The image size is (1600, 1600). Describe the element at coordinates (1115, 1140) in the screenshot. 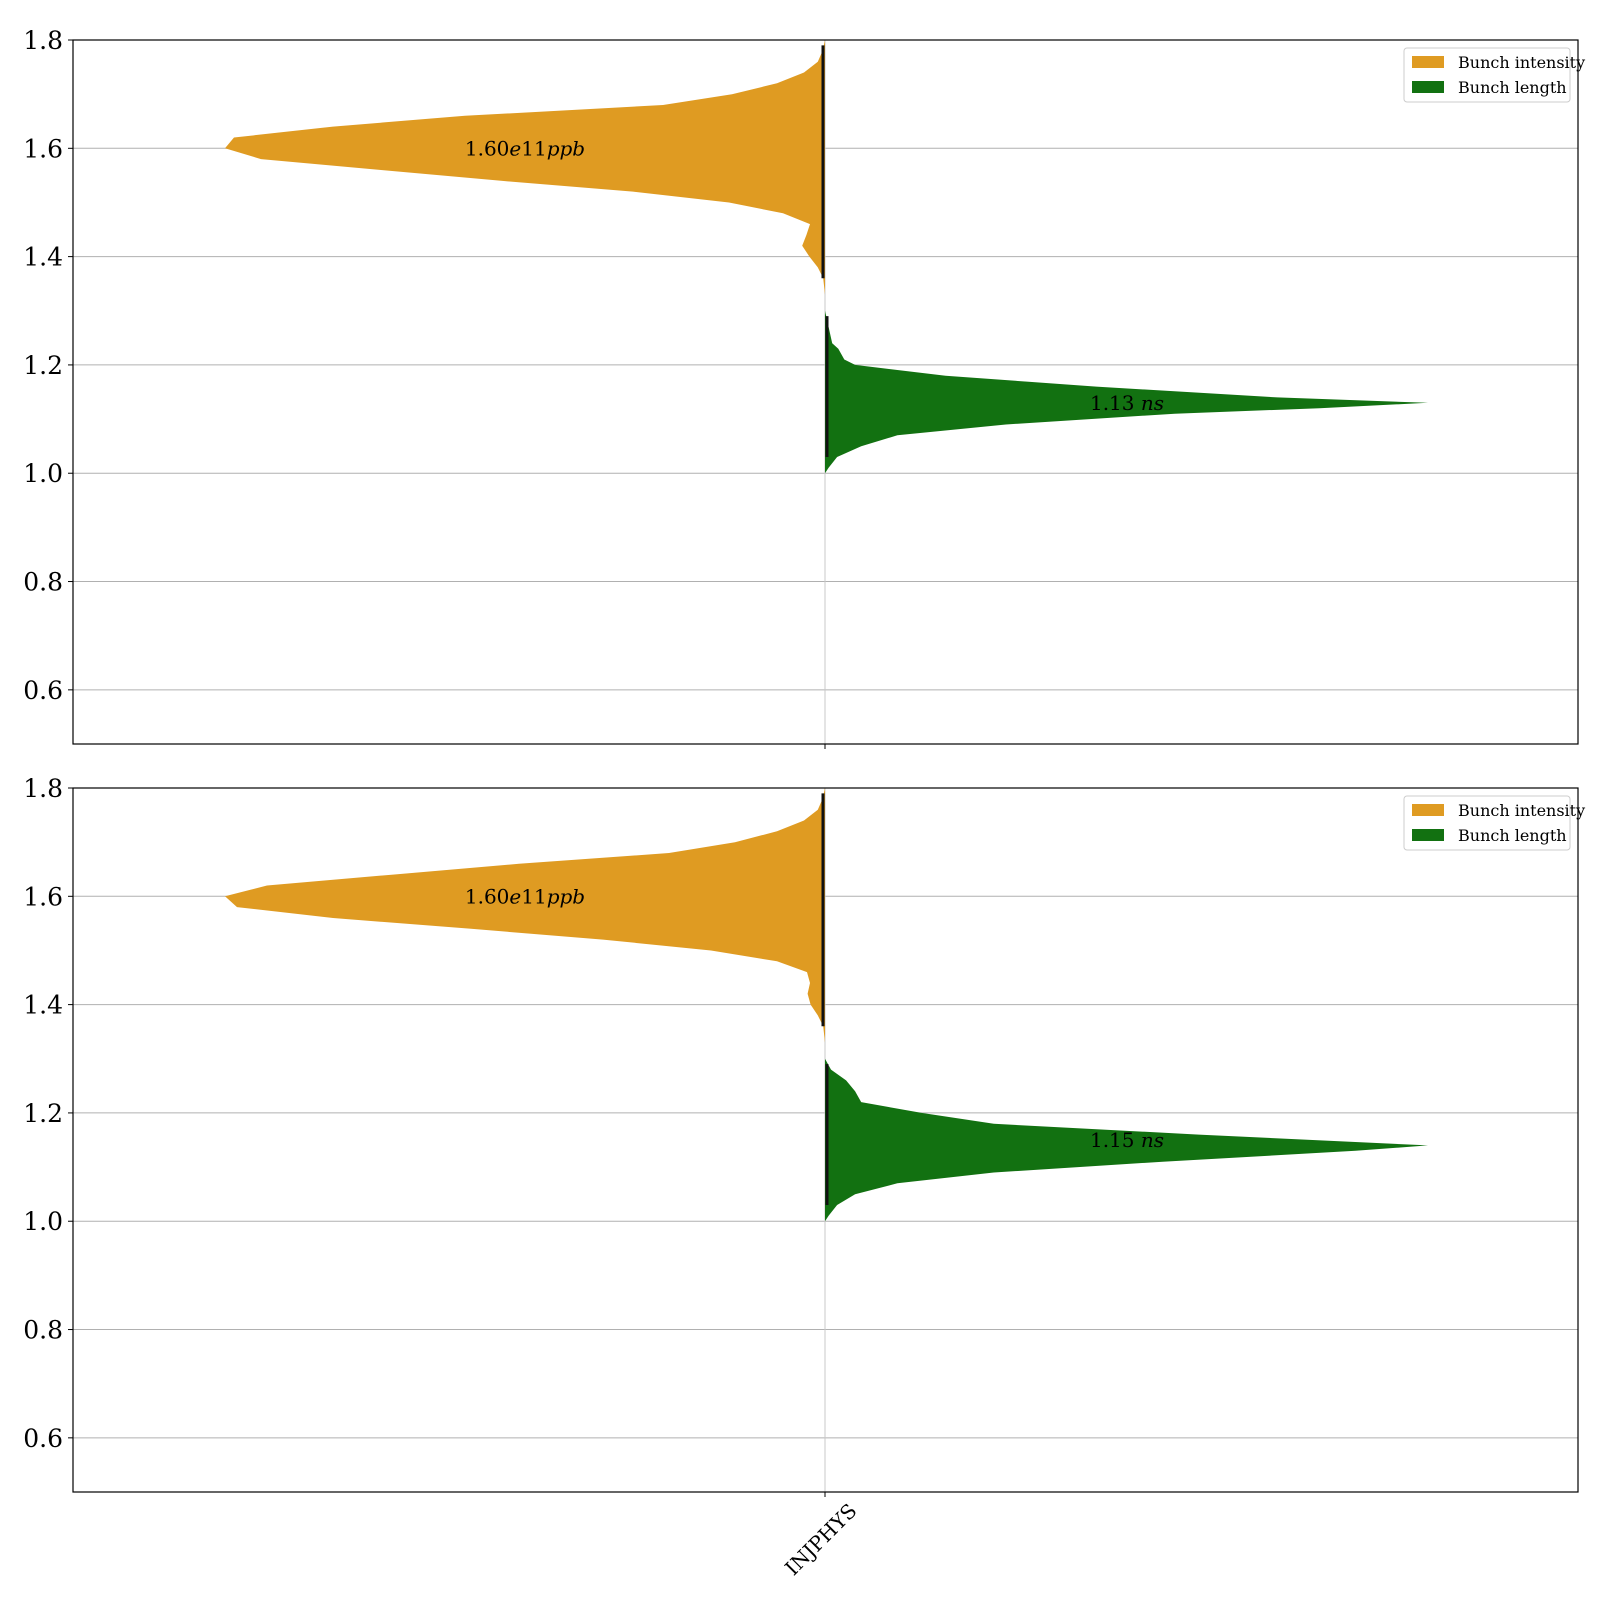

I see `annotation-part: 1.15` at that location.